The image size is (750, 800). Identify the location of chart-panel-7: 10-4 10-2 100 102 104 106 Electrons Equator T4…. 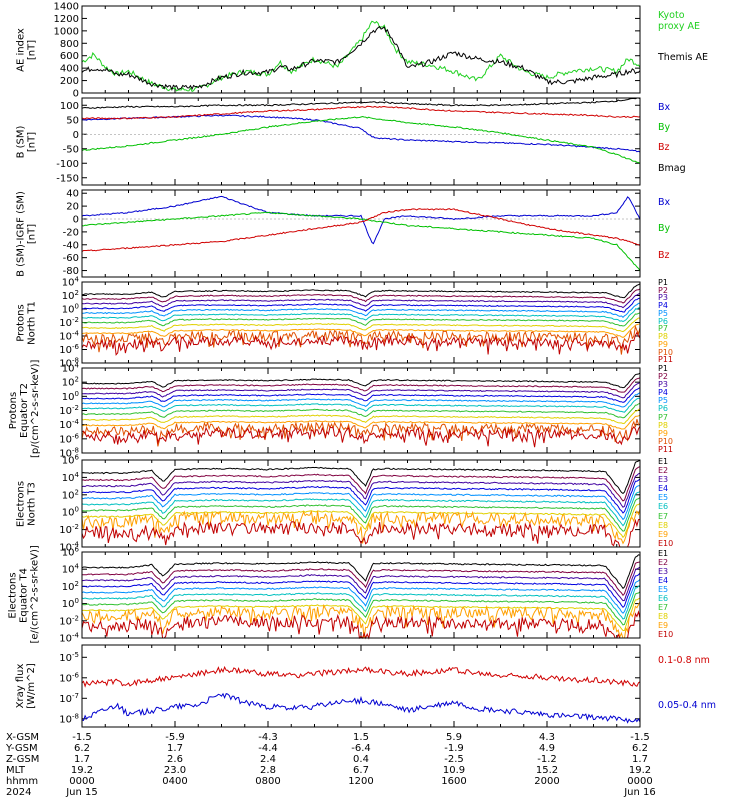
(375, 595).